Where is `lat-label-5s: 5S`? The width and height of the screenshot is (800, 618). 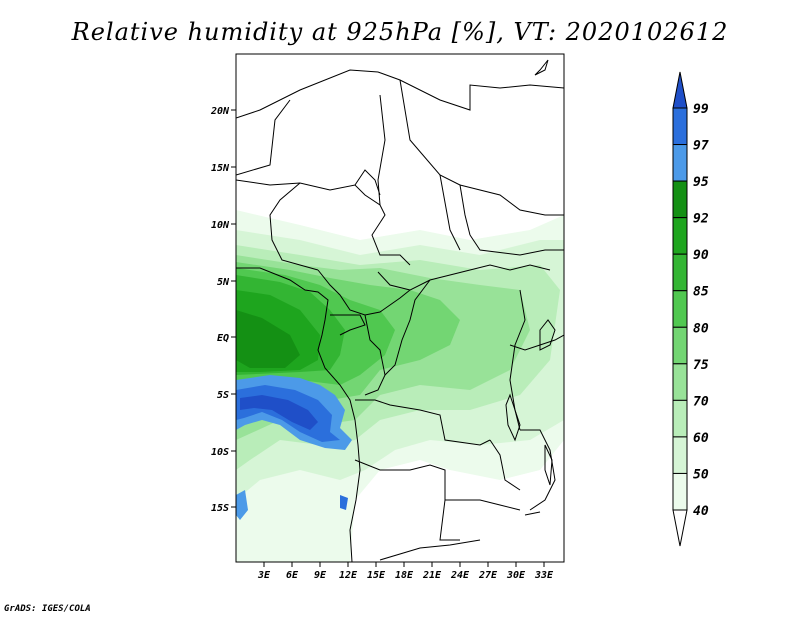 lat-label-5s: 5S is located at coordinates (223, 395).